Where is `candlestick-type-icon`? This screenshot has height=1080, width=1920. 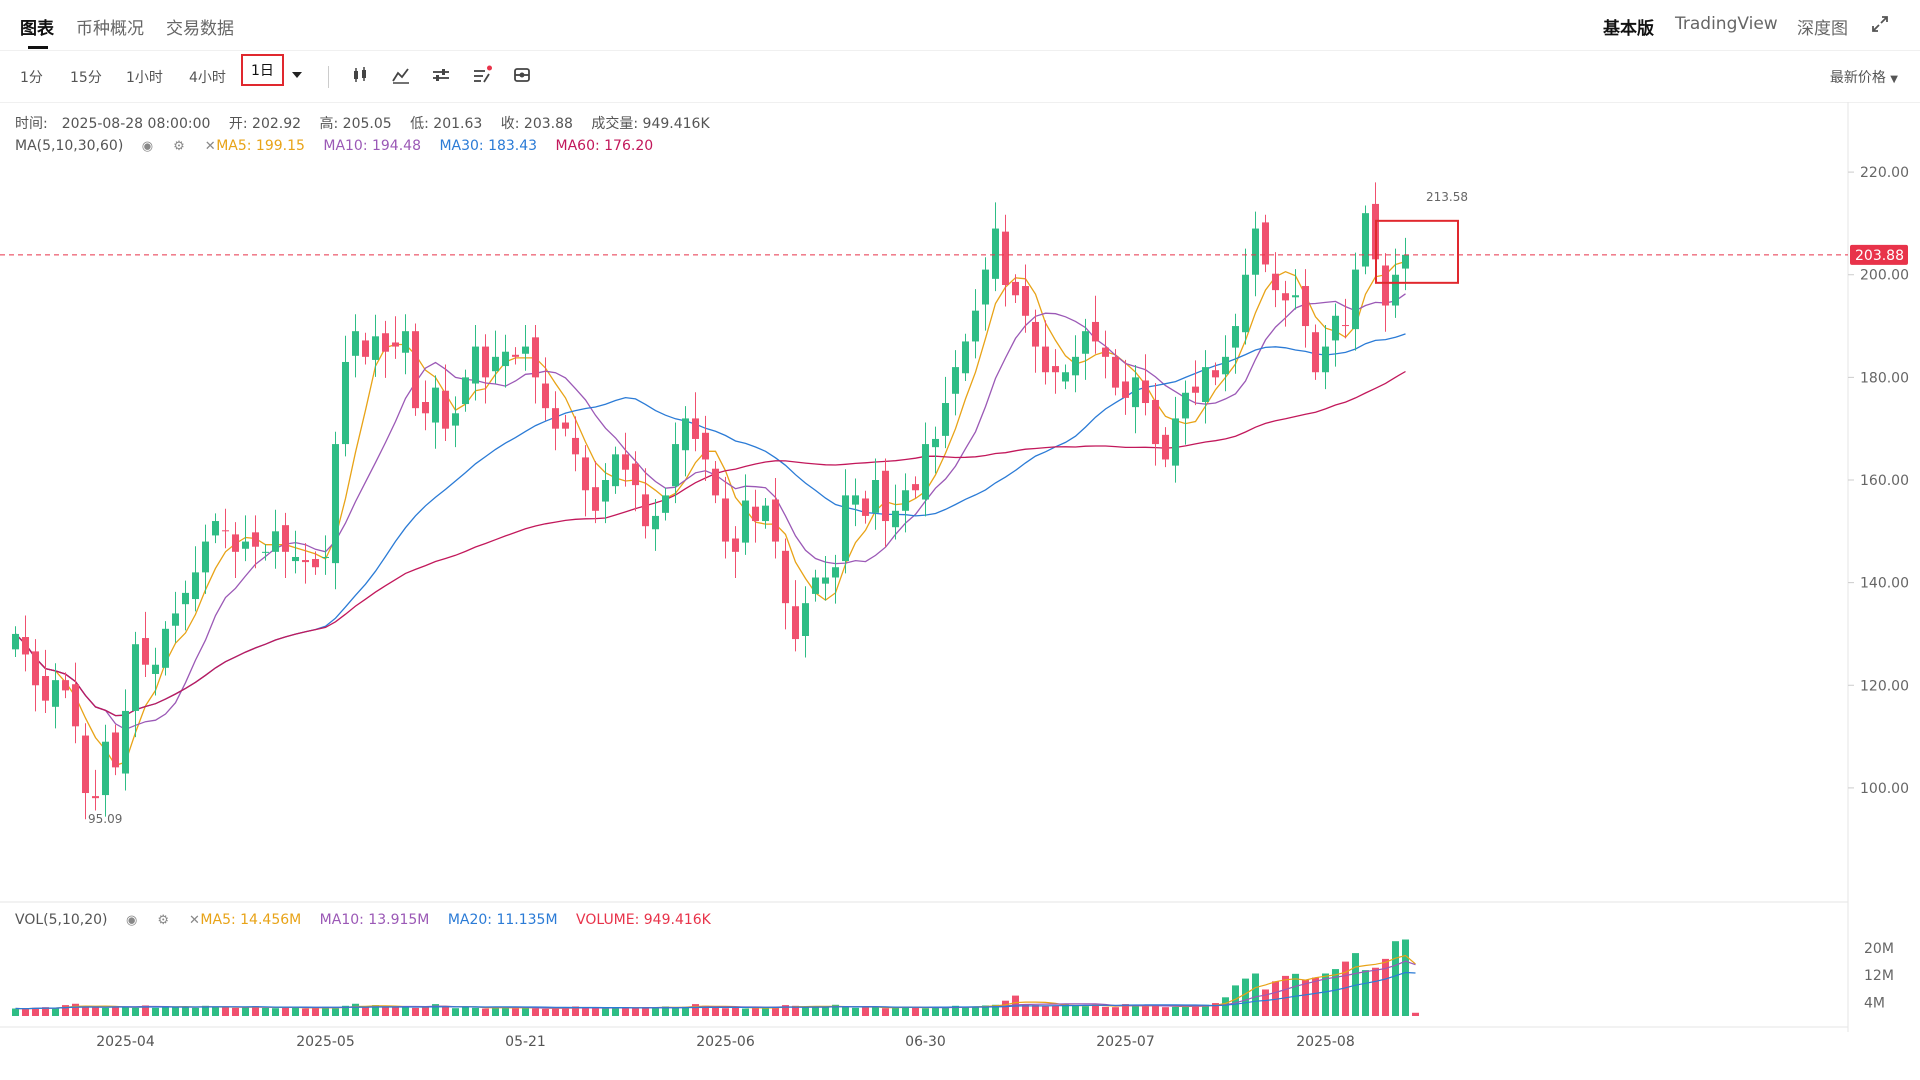
candlestick-type-icon is located at coordinates (360, 75).